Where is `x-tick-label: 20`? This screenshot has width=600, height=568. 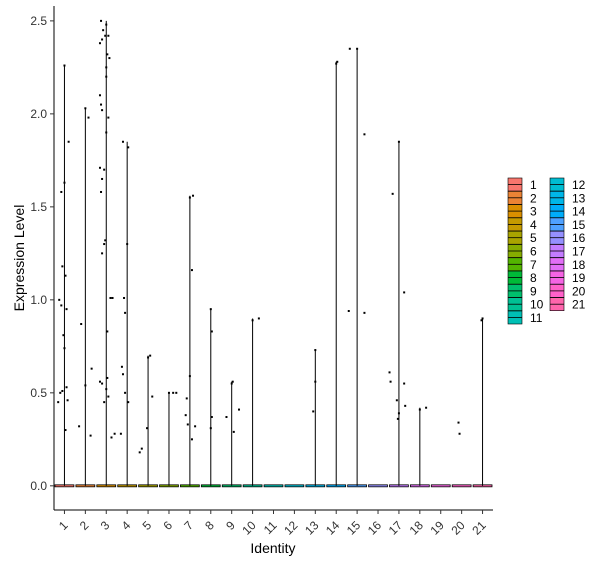
x-tick-label: 20 is located at coordinates (458, 528).